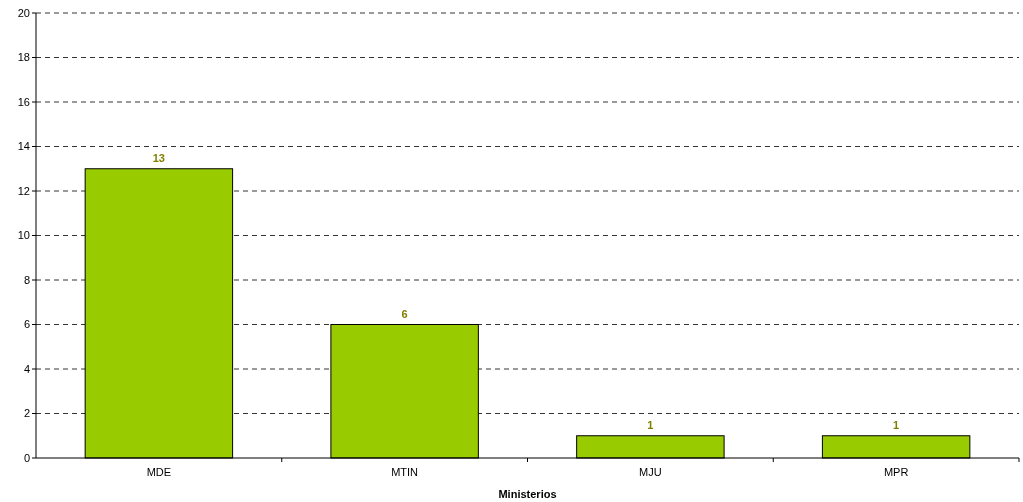  I want to click on x-axis-title: Ministerios, so click(527, 494).